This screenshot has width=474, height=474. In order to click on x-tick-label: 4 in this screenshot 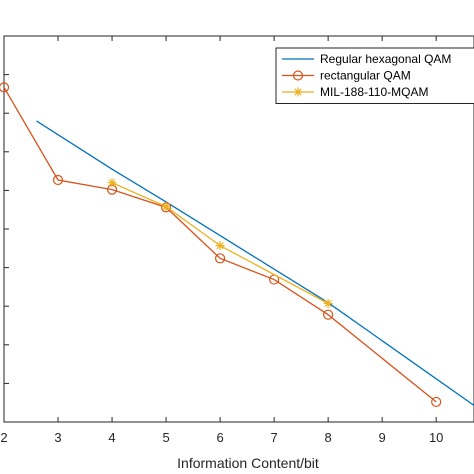, I will do `click(111, 437)`.